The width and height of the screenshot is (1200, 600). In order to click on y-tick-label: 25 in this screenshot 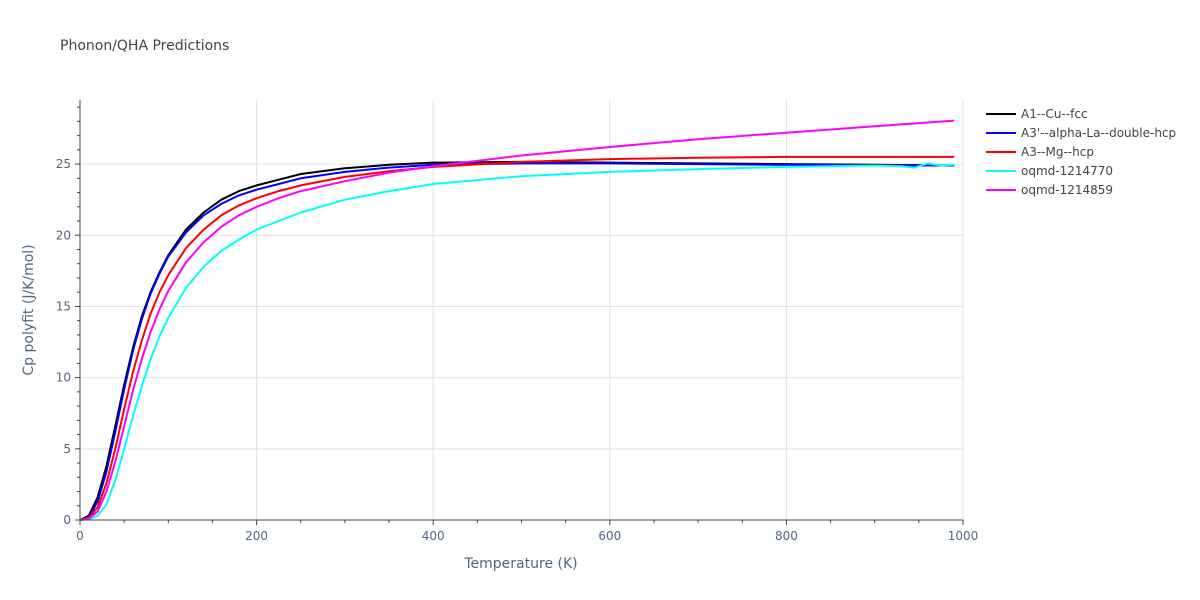, I will do `click(63, 164)`.